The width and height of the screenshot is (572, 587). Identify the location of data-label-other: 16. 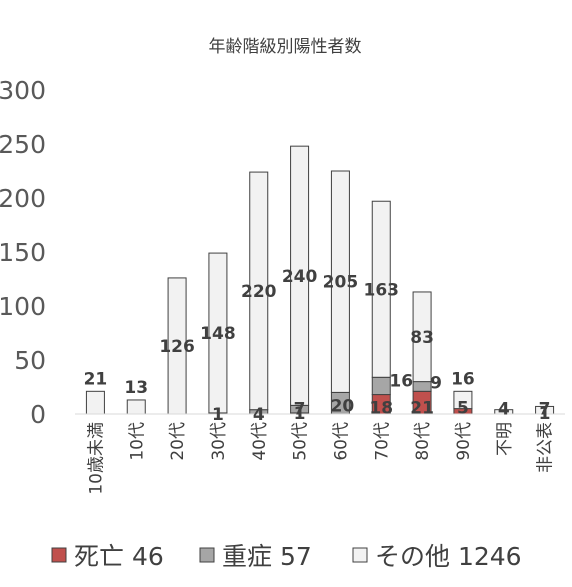
(463, 379).